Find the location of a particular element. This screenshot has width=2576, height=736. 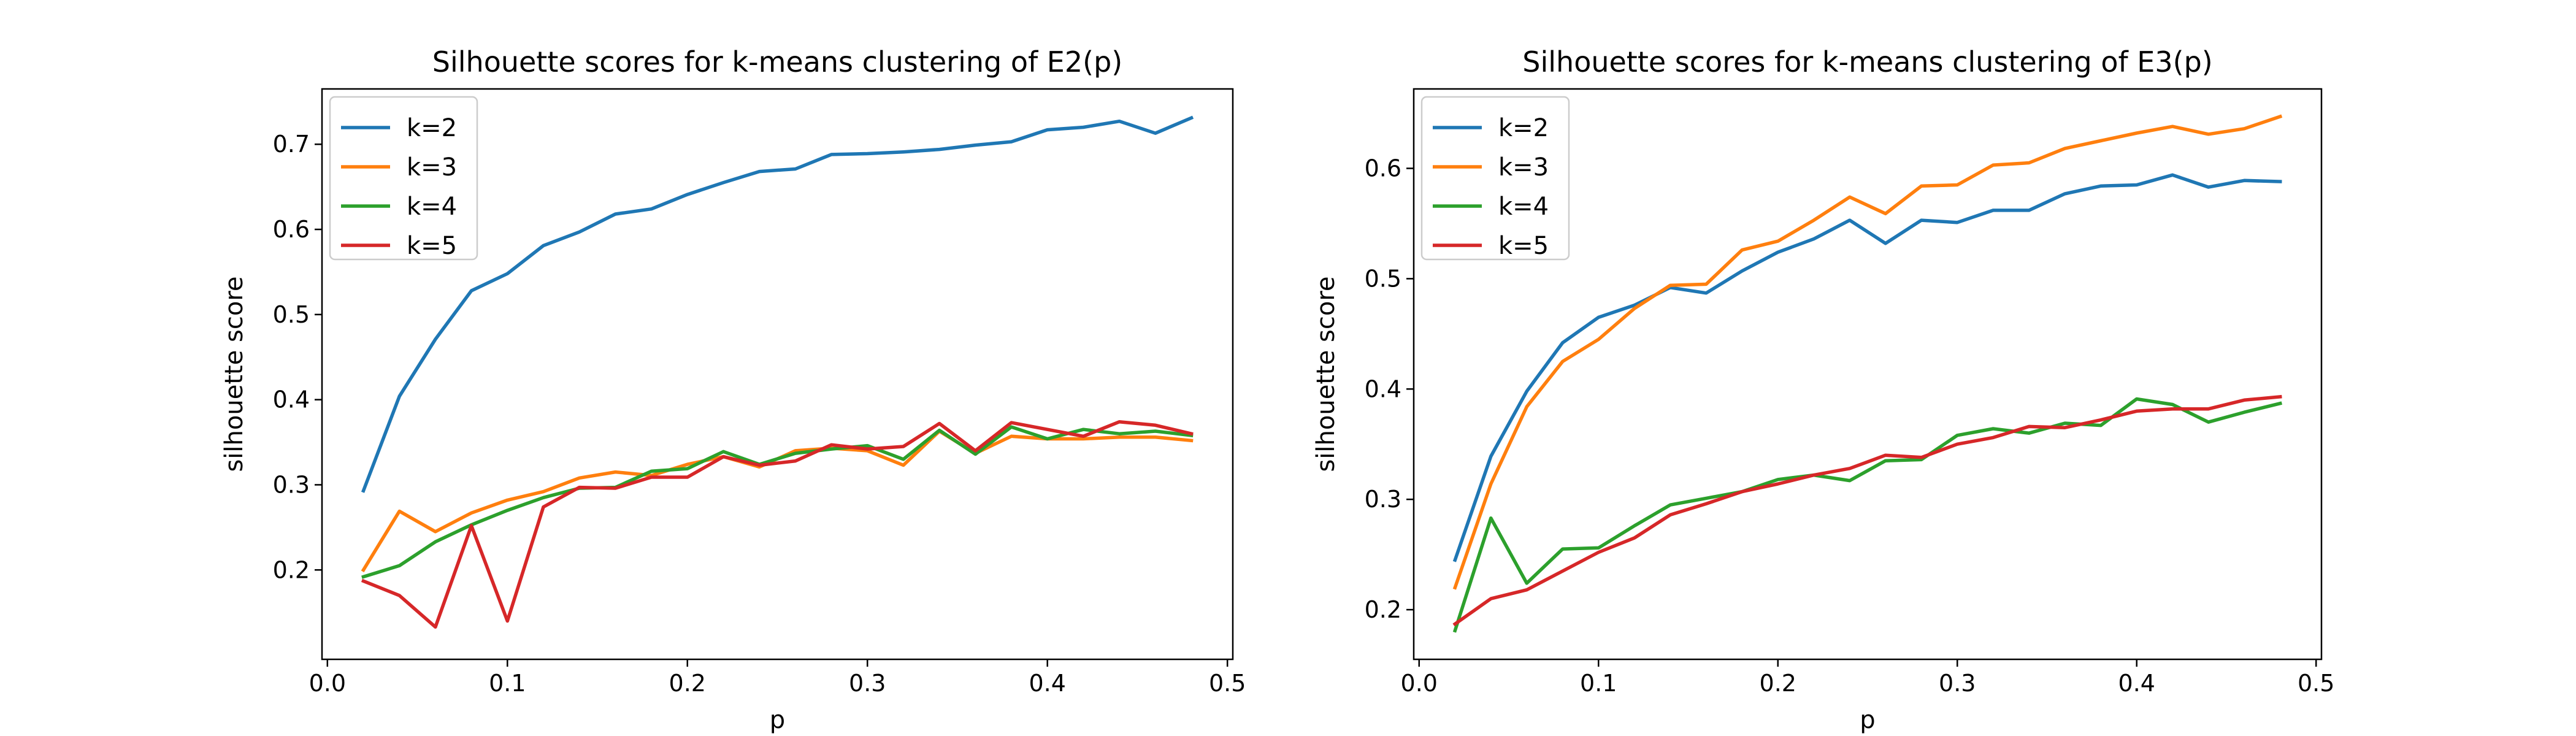

series-line-k=3 is located at coordinates (777, 501).